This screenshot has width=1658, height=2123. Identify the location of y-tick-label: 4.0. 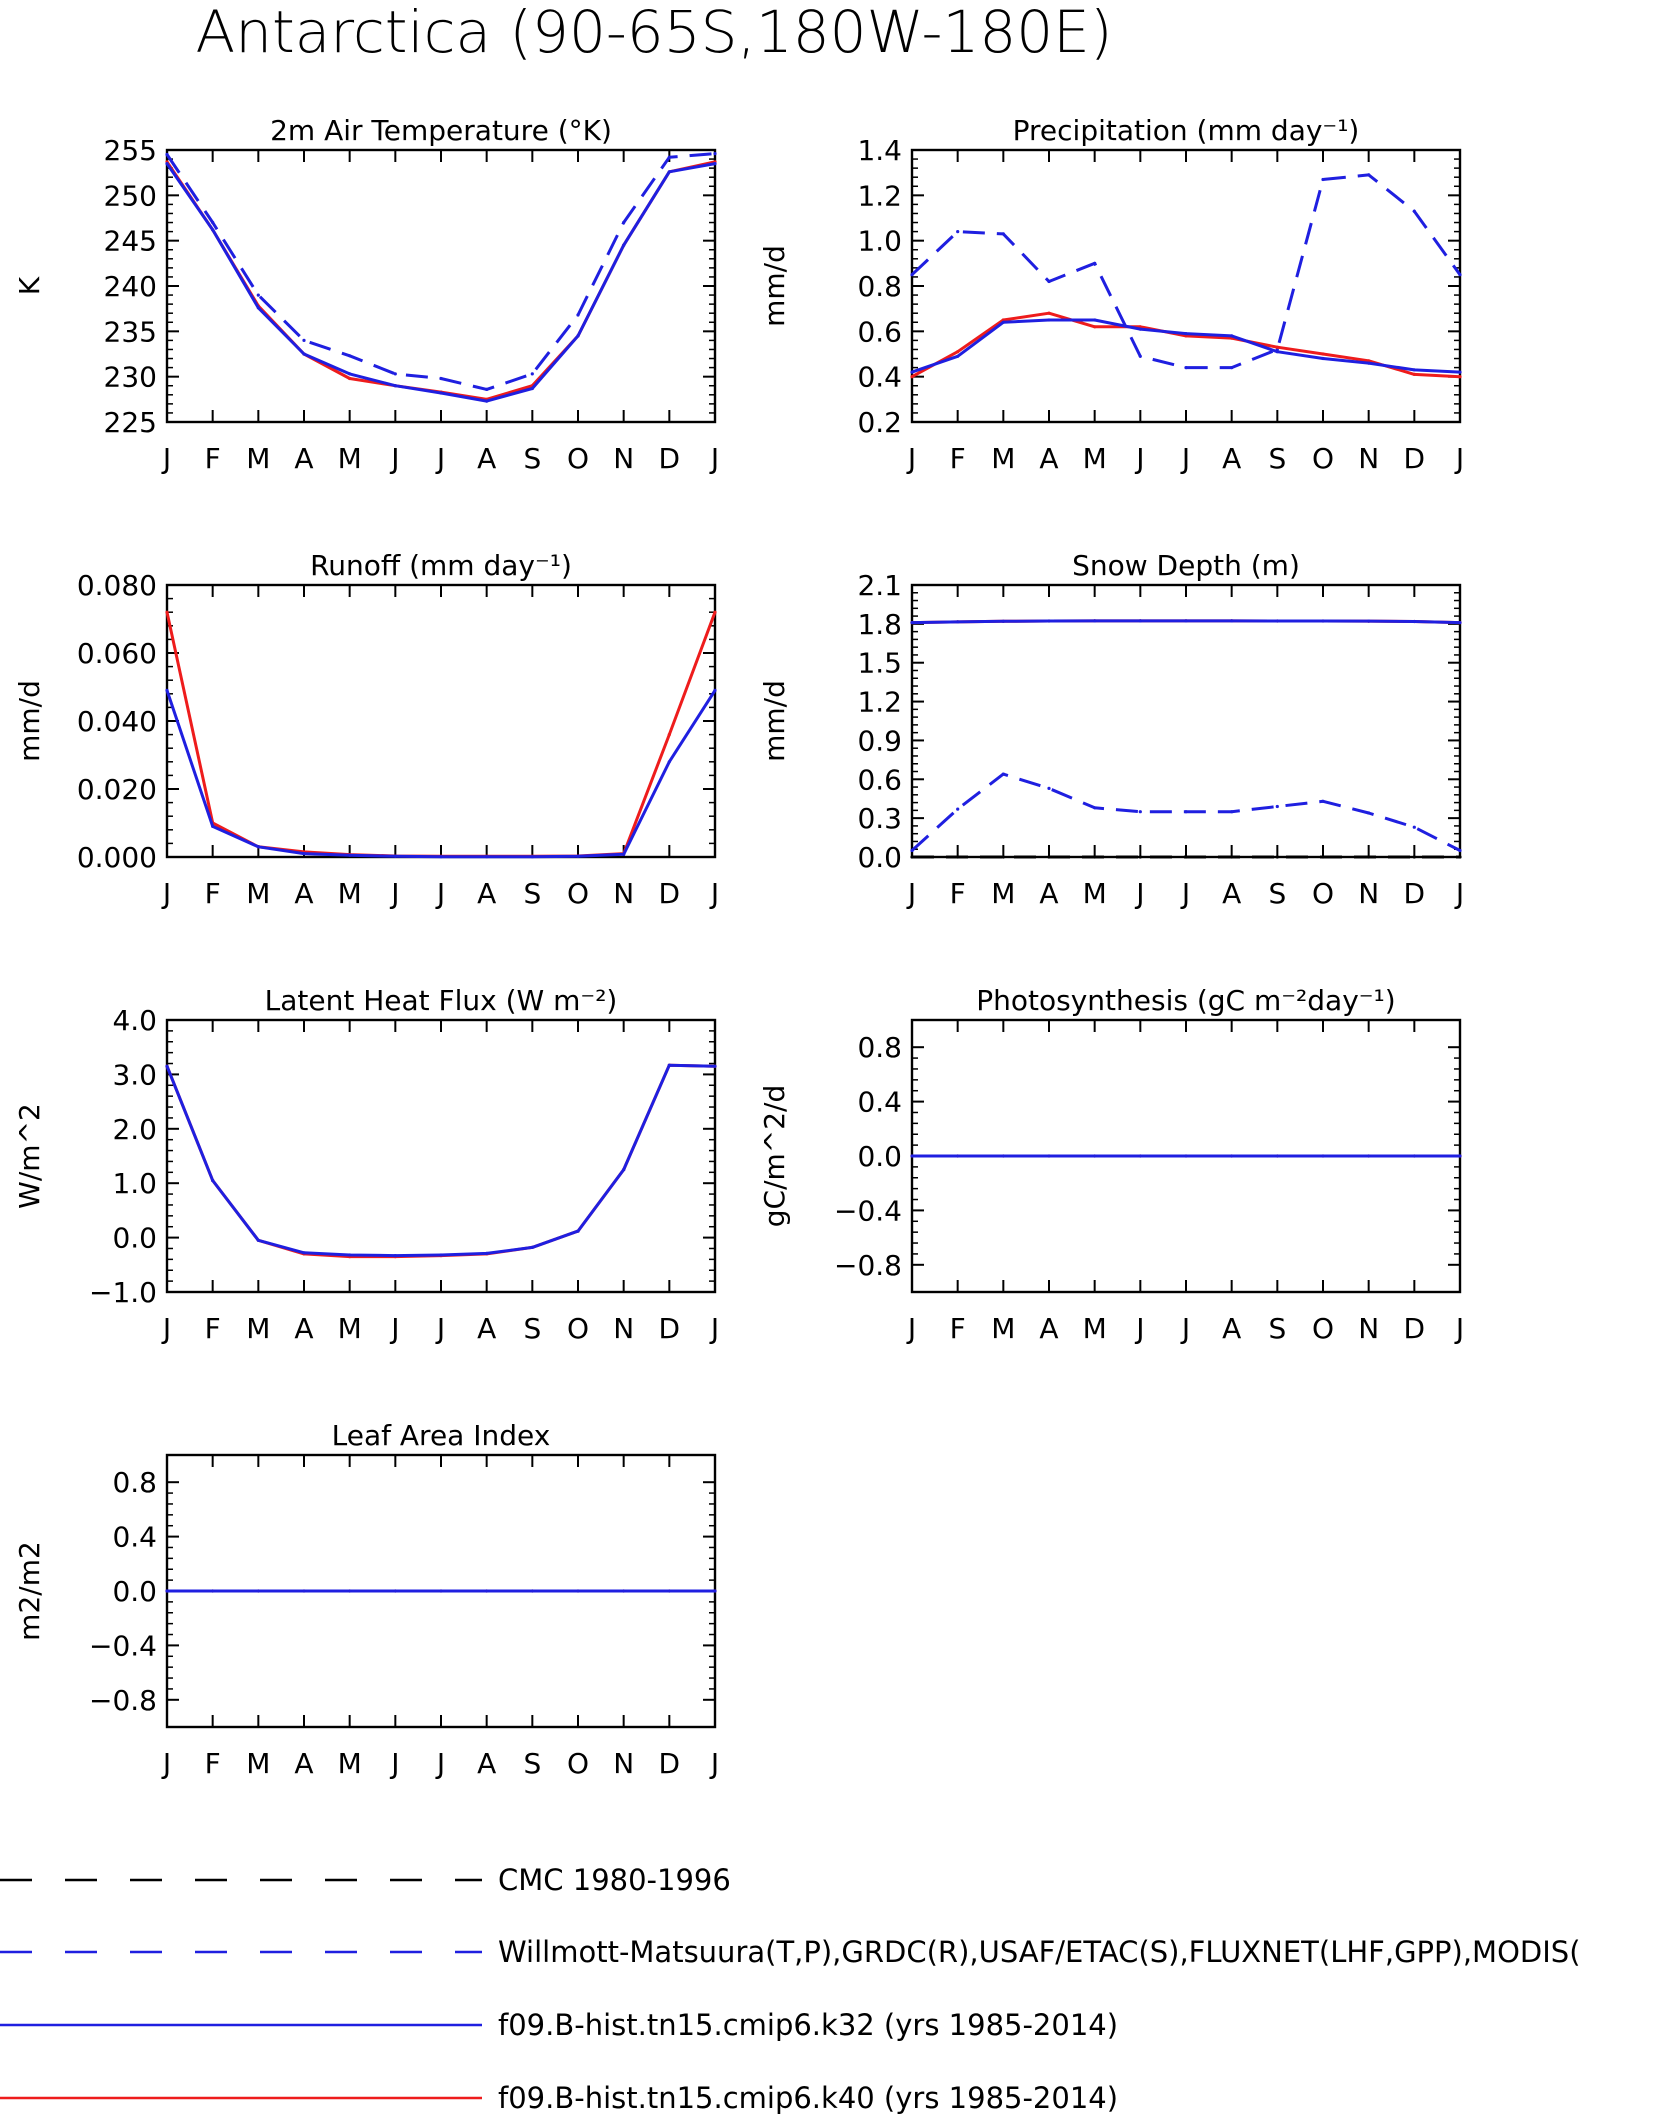
(134, 1020).